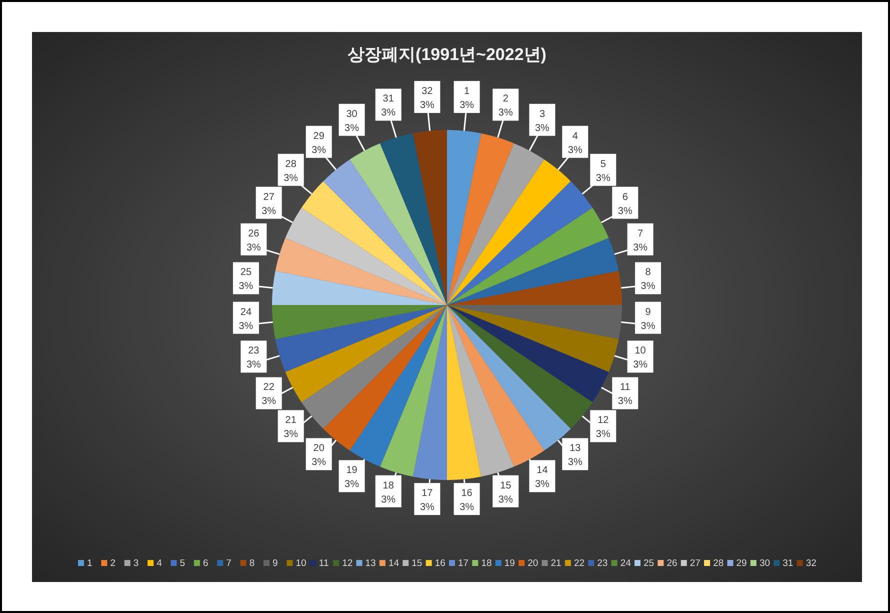 This screenshot has width=890, height=613. What do you see at coordinates (575, 136) in the screenshot?
I see `slice-label: 4` at bounding box center [575, 136].